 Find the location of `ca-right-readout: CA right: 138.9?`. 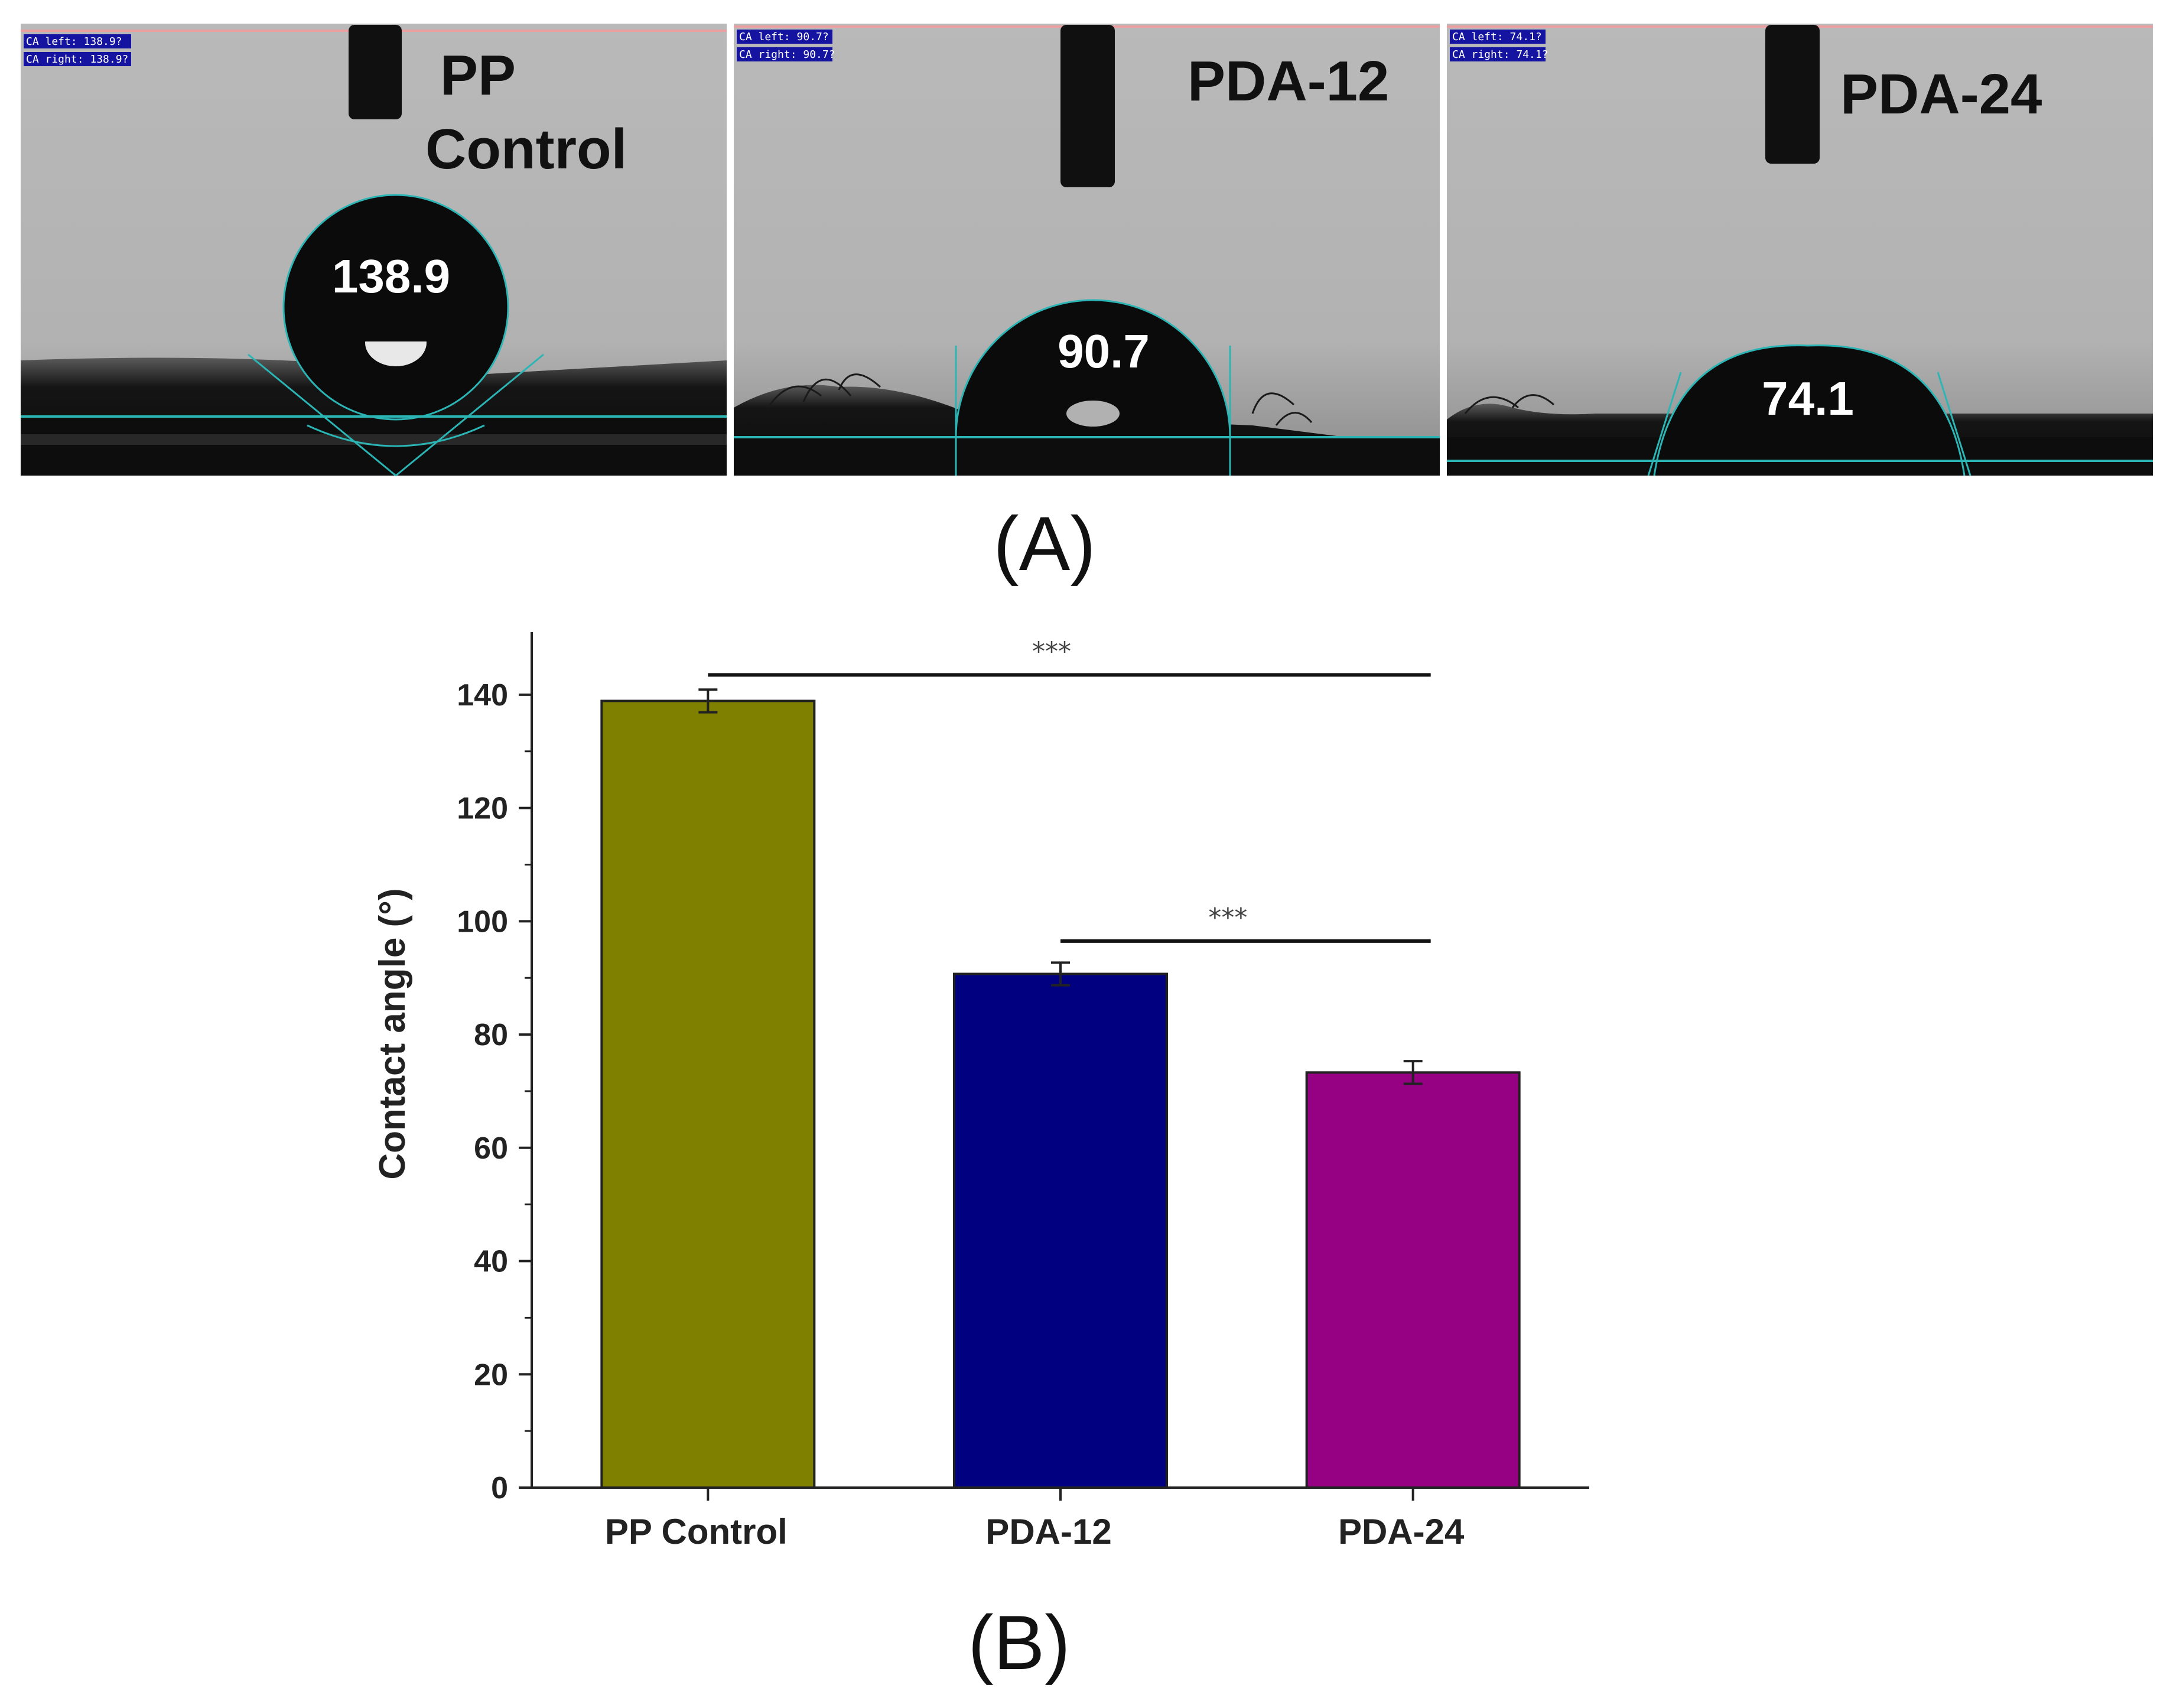

ca-right-readout: CA right: 138.9? is located at coordinates (77, 59).